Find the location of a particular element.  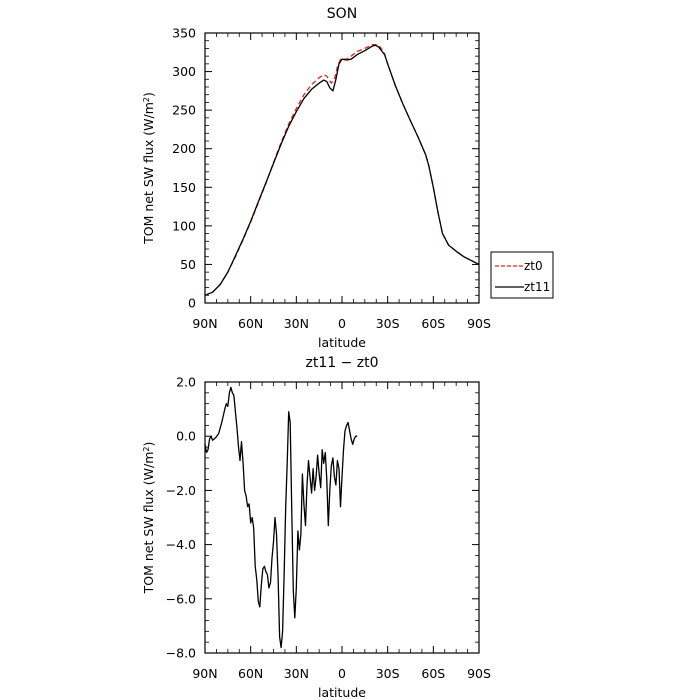

y-tick-label: 2.0 is located at coordinates (186, 382).